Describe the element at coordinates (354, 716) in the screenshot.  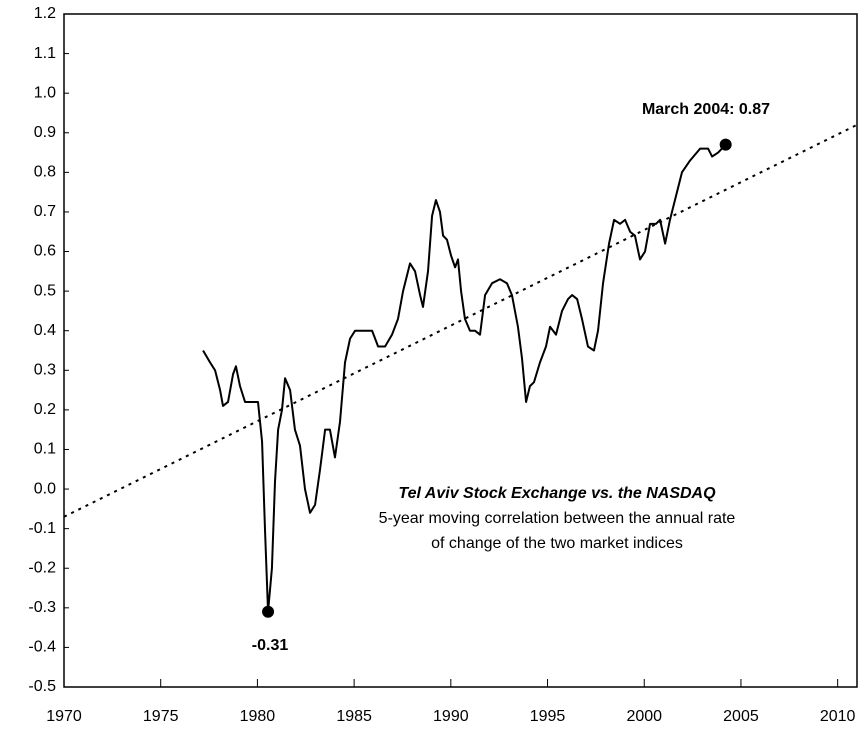
I see `x-tick-label: 1985` at that location.